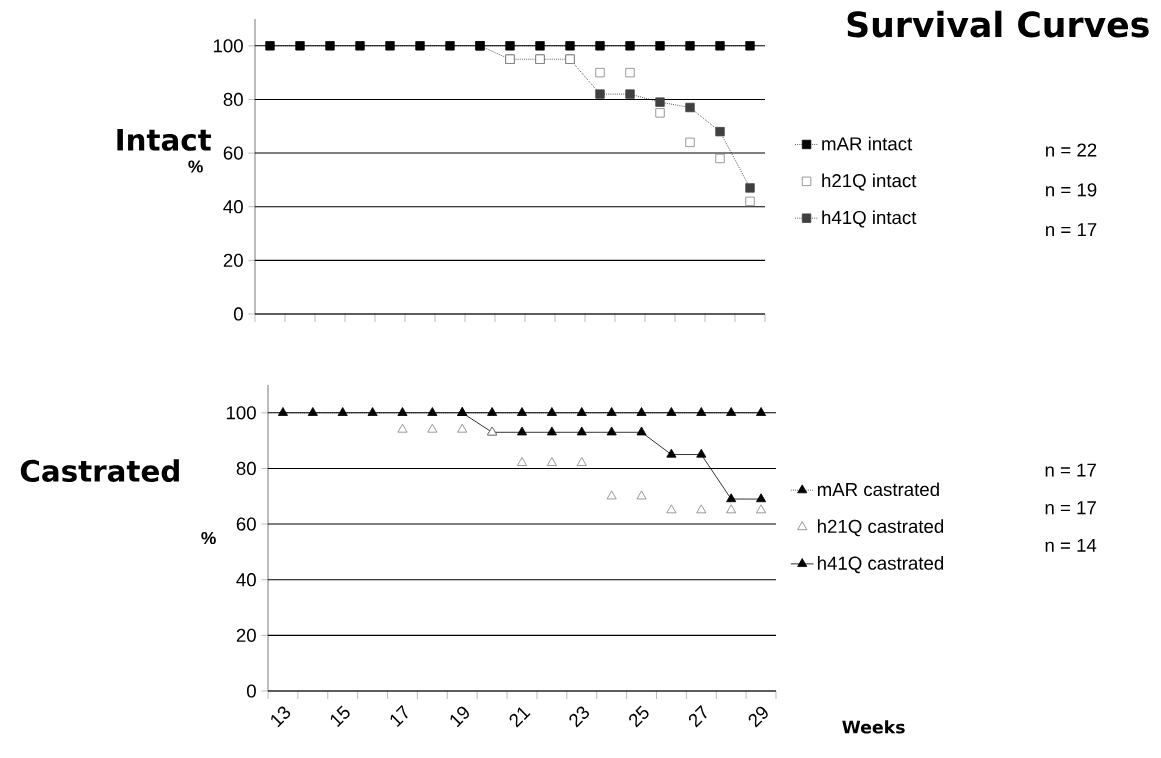  What do you see at coordinates (869, 182) in the screenshot?
I see `legend-label: h21Q intact` at bounding box center [869, 182].